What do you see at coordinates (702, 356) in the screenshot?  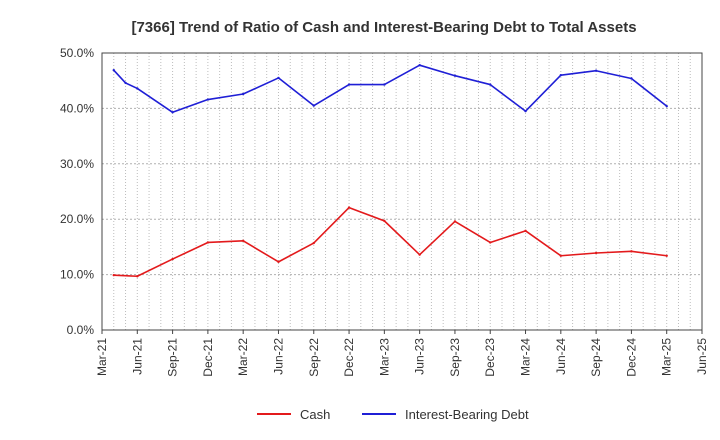 I see `x-tick-label: Jun-25` at bounding box center [702, 356].